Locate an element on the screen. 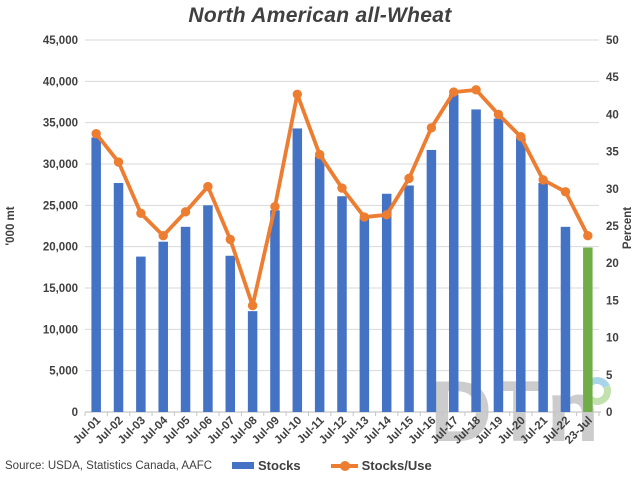 The image size is (640, 480). left-axis-tick-label: 25,000 is located at coordinates (60, 206).